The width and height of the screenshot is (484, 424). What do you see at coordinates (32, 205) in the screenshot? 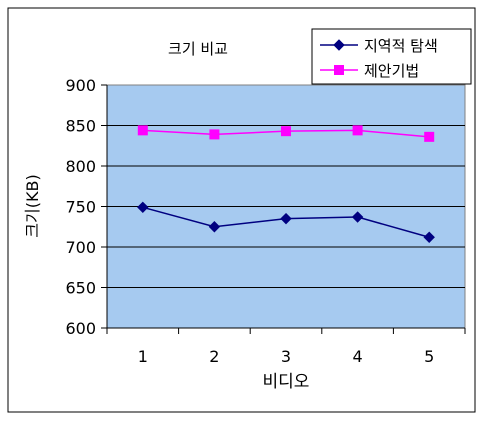
I see `y-axis-title: 크기(KB)` at bounding box center [32, 205].